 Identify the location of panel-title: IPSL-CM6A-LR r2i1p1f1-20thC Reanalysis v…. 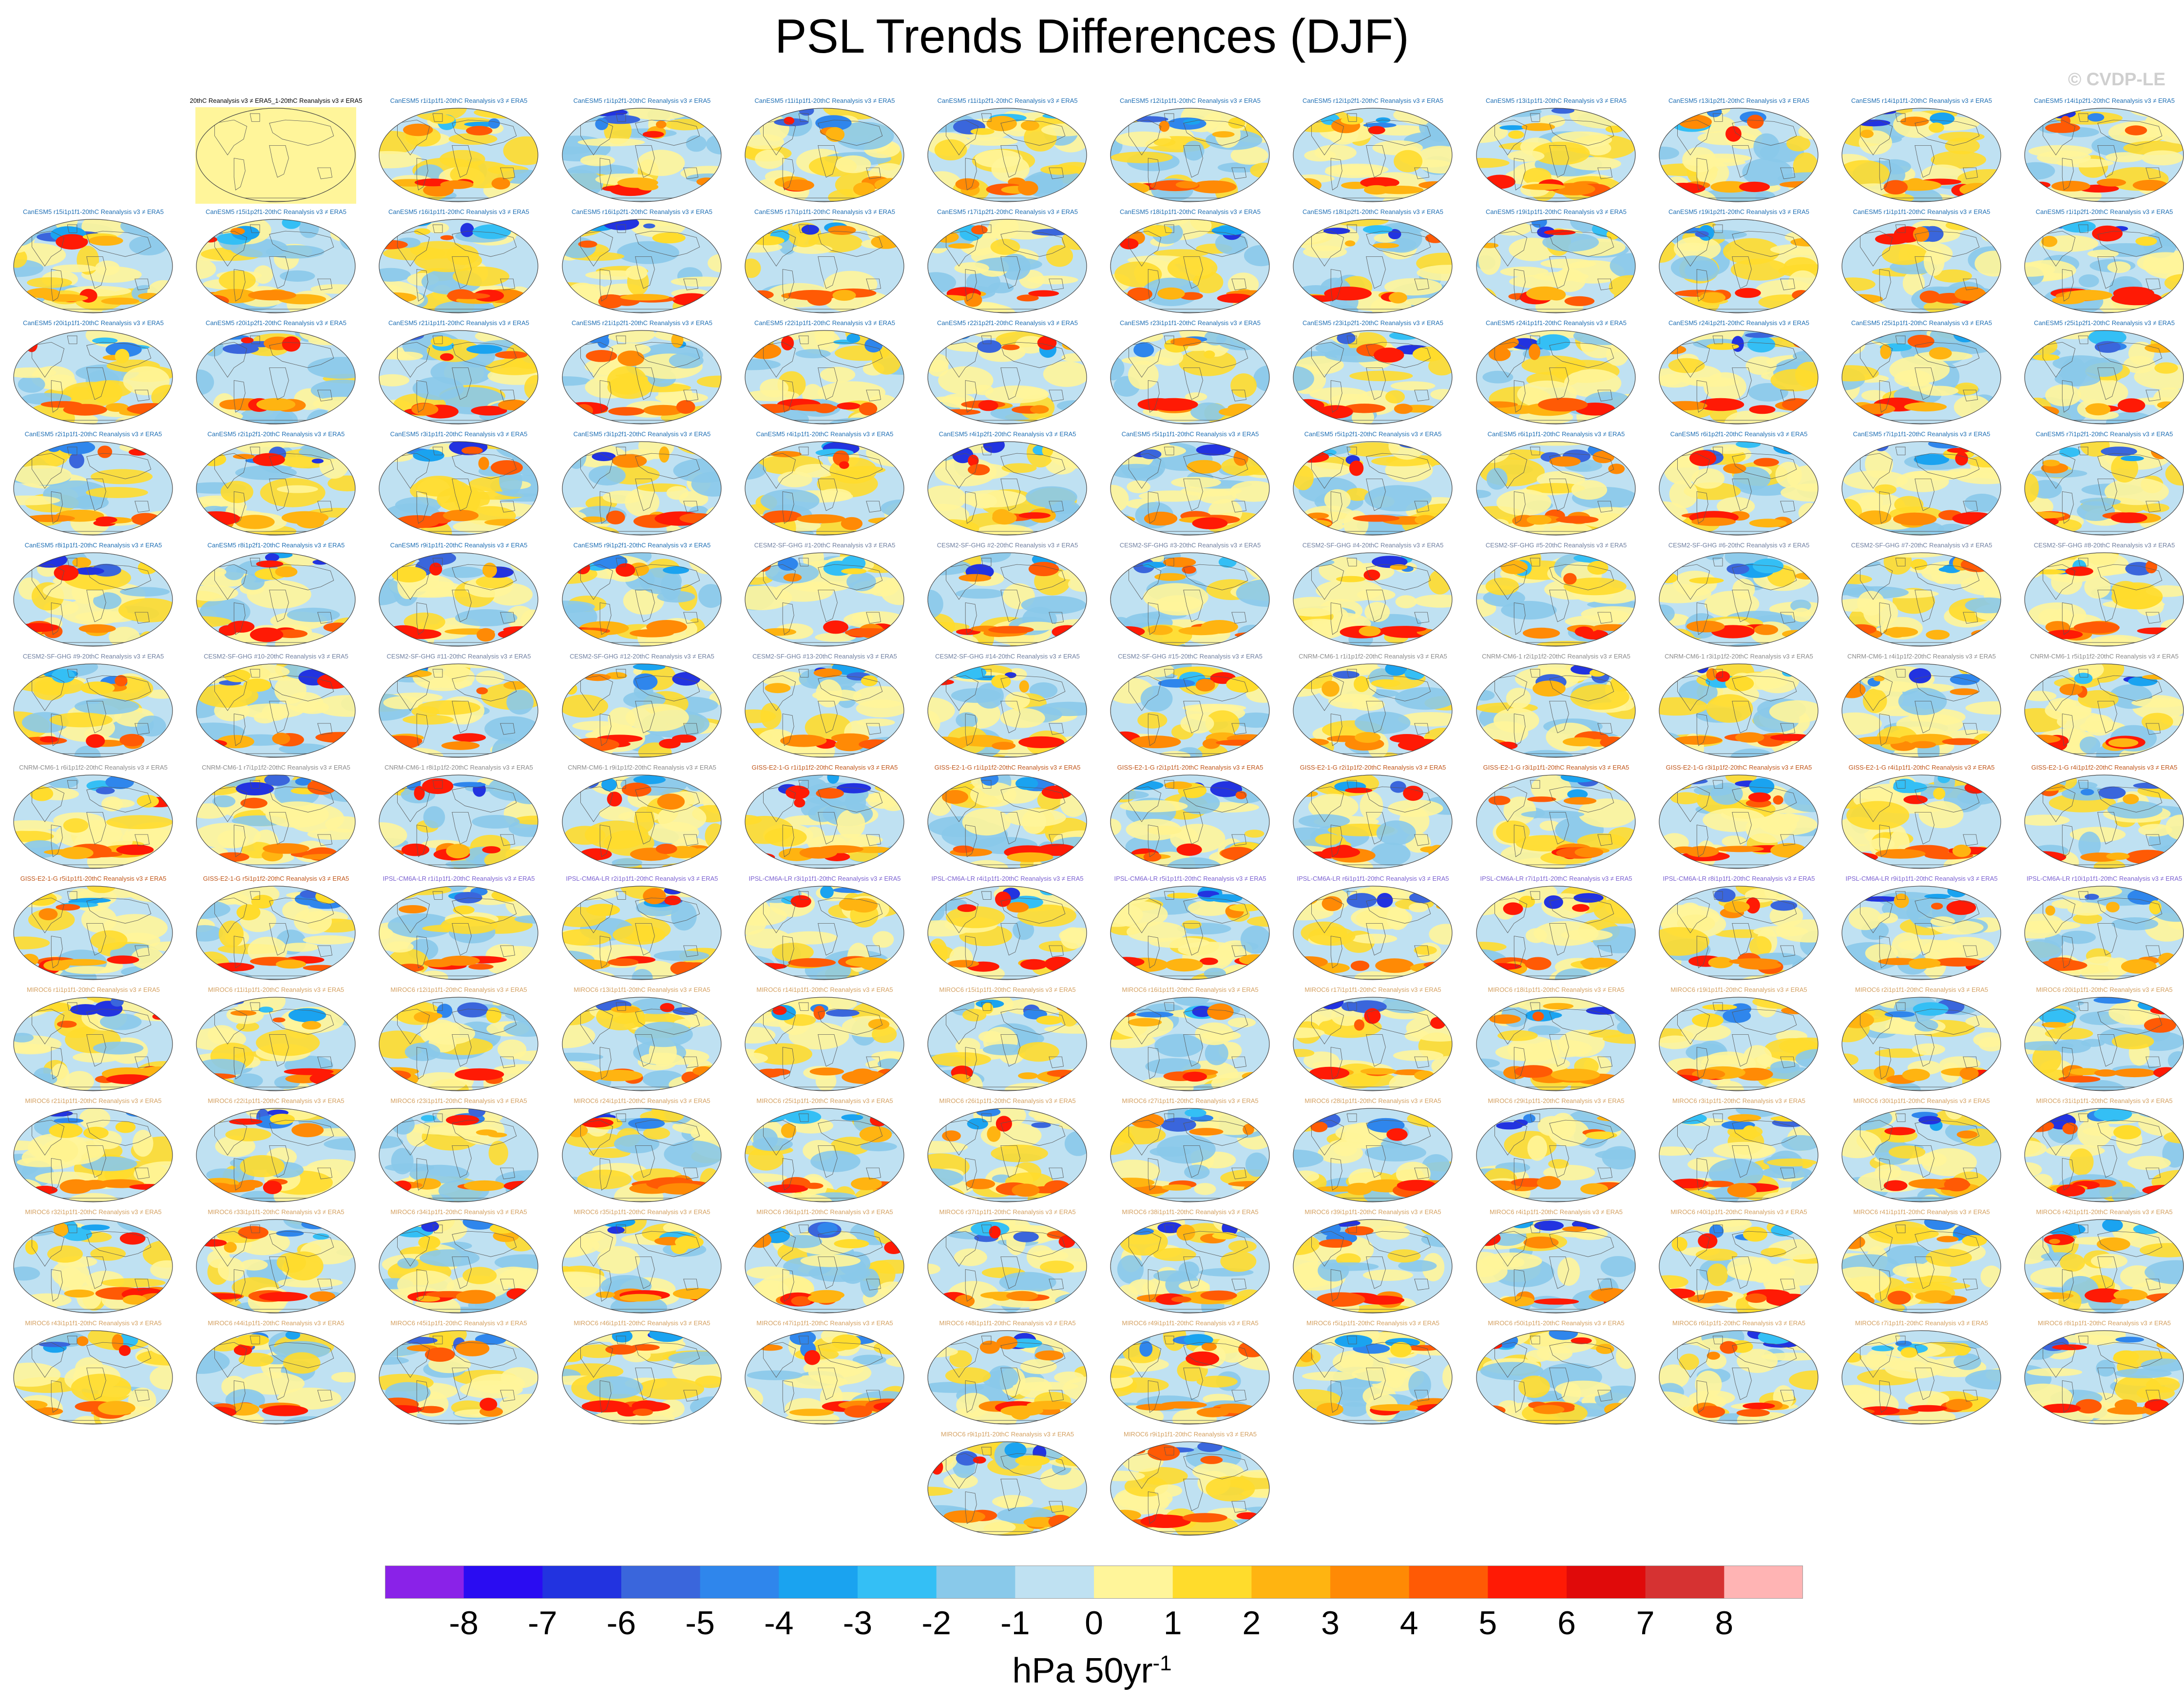
(642, 878).